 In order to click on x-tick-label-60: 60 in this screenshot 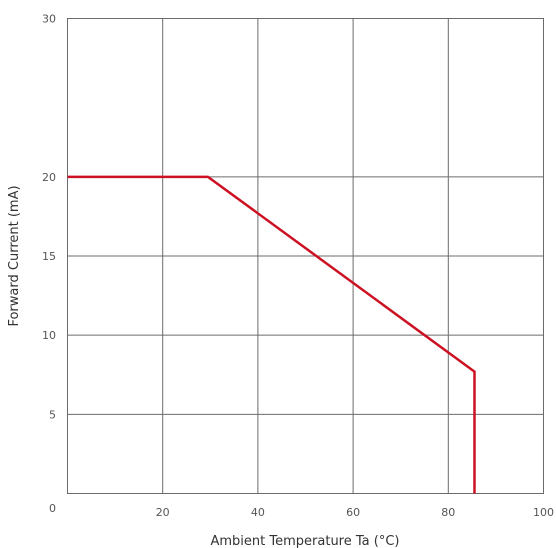, I will do `click(353, 512)`.